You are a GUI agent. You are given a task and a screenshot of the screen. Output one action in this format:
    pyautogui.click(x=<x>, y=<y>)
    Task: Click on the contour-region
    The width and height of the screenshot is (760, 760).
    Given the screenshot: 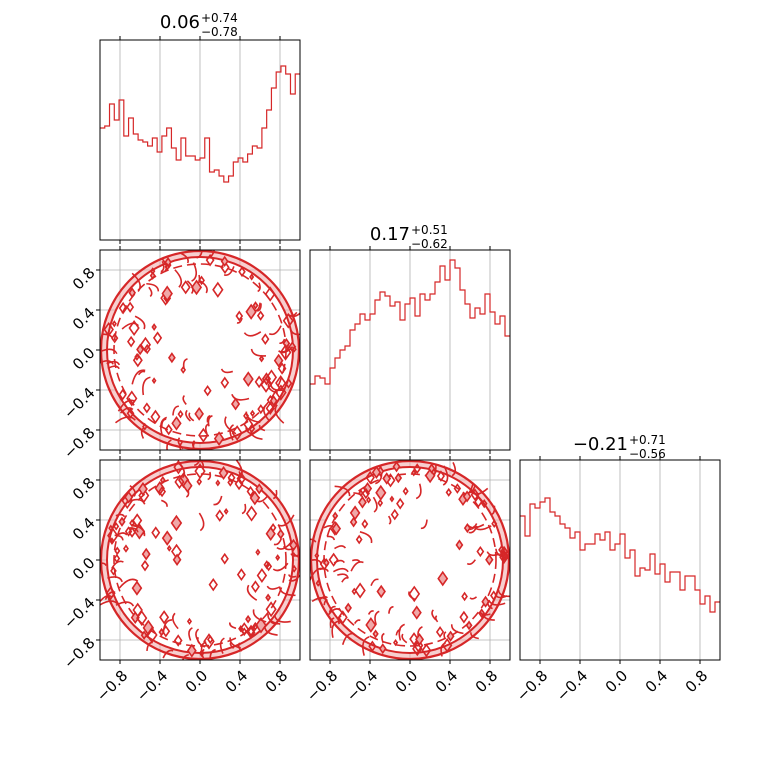 What is the action you would take?
    pyautogui.click(x=200, y=560)
    